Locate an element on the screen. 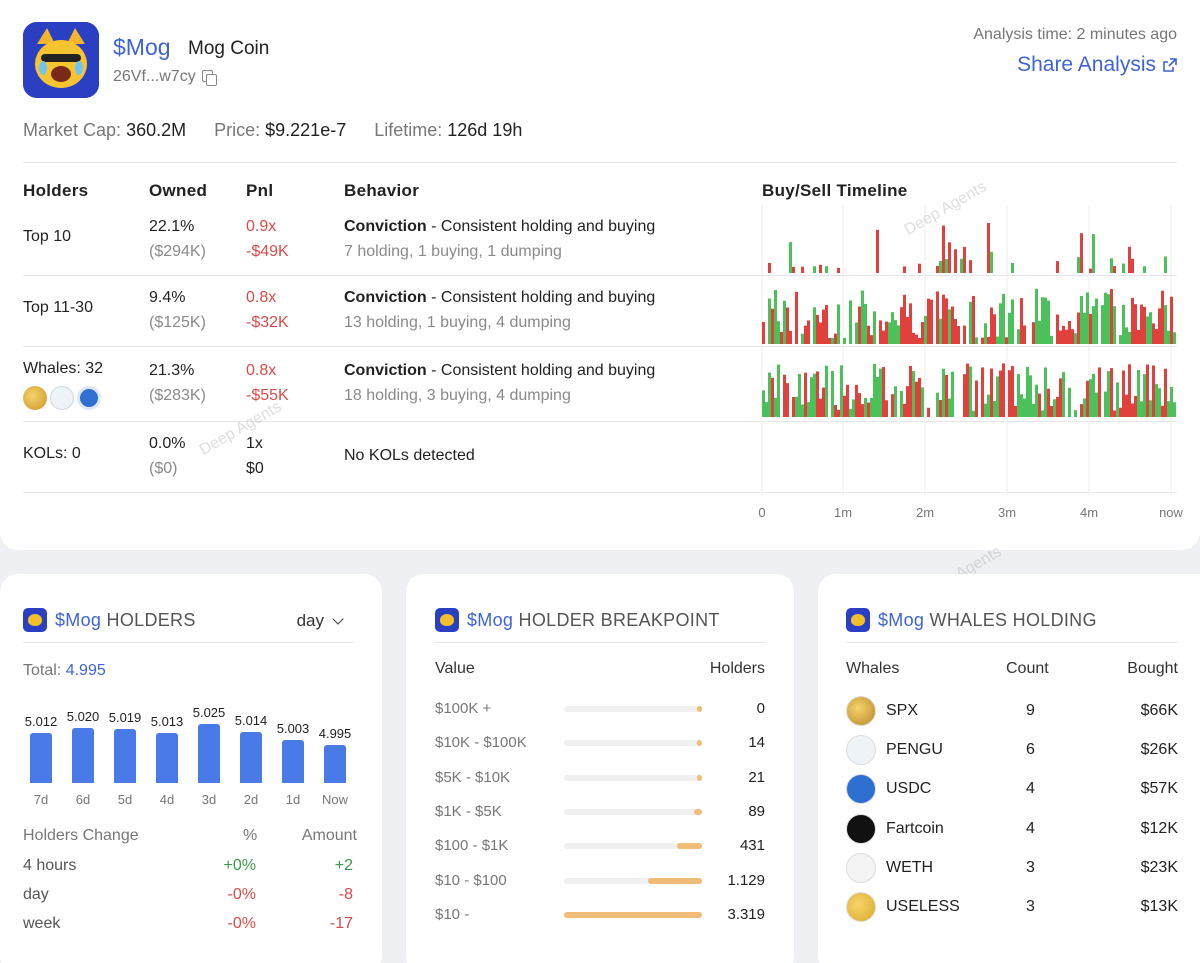  whale-row: WETH 3 $23K is located at coordinates (1012, 867).